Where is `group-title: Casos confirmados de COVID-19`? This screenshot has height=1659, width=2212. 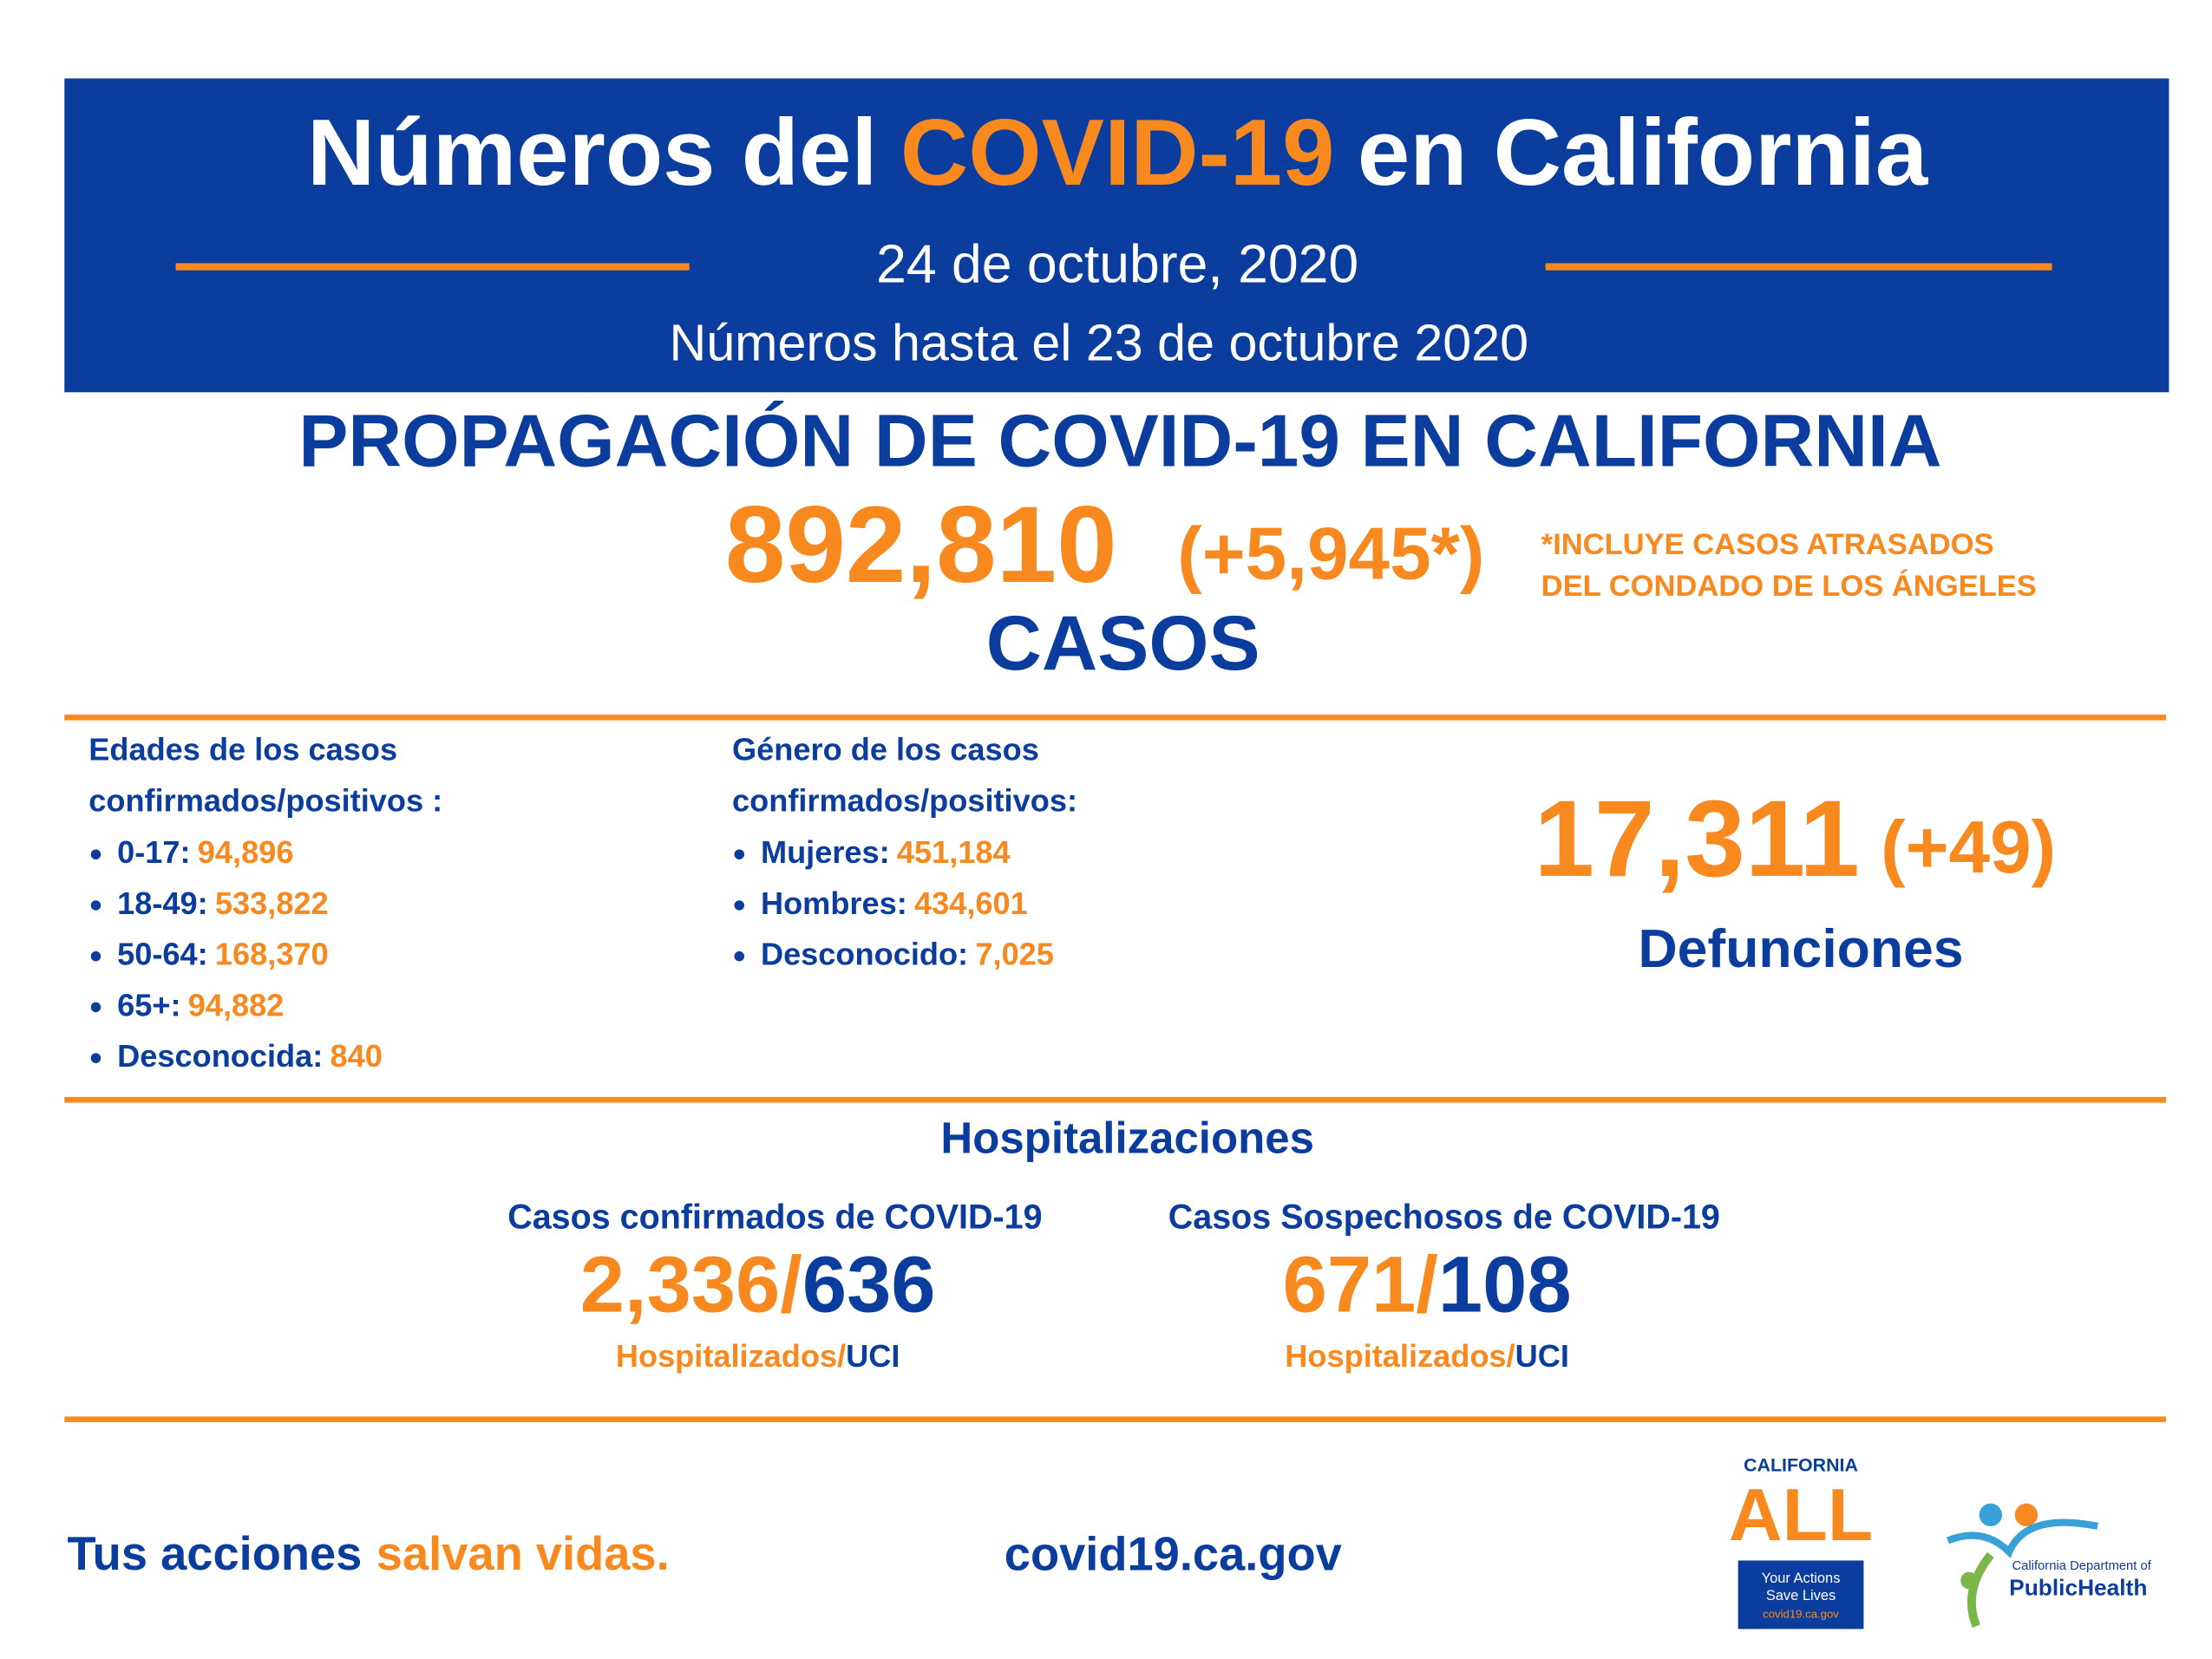
group-title: Casos confirmados de COVID-19 is located at coordinates (774, 1218).